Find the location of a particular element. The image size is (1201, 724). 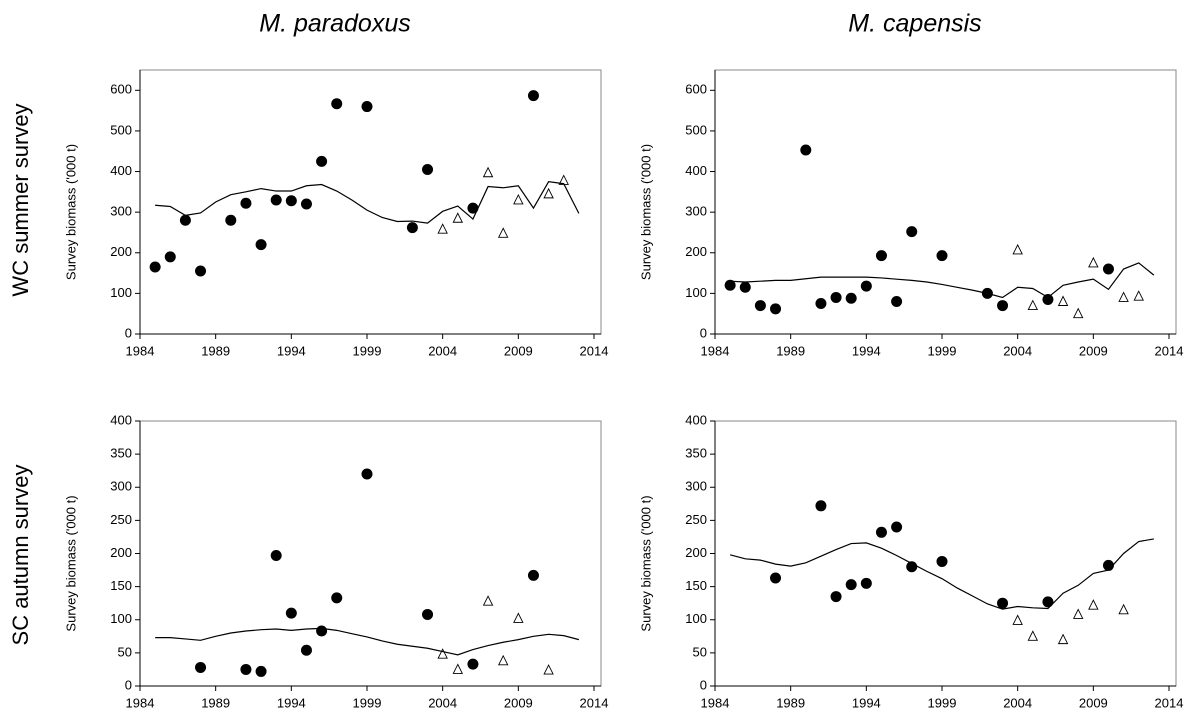

x-tick-label: 2004 is located at coordinates (1017, 350).